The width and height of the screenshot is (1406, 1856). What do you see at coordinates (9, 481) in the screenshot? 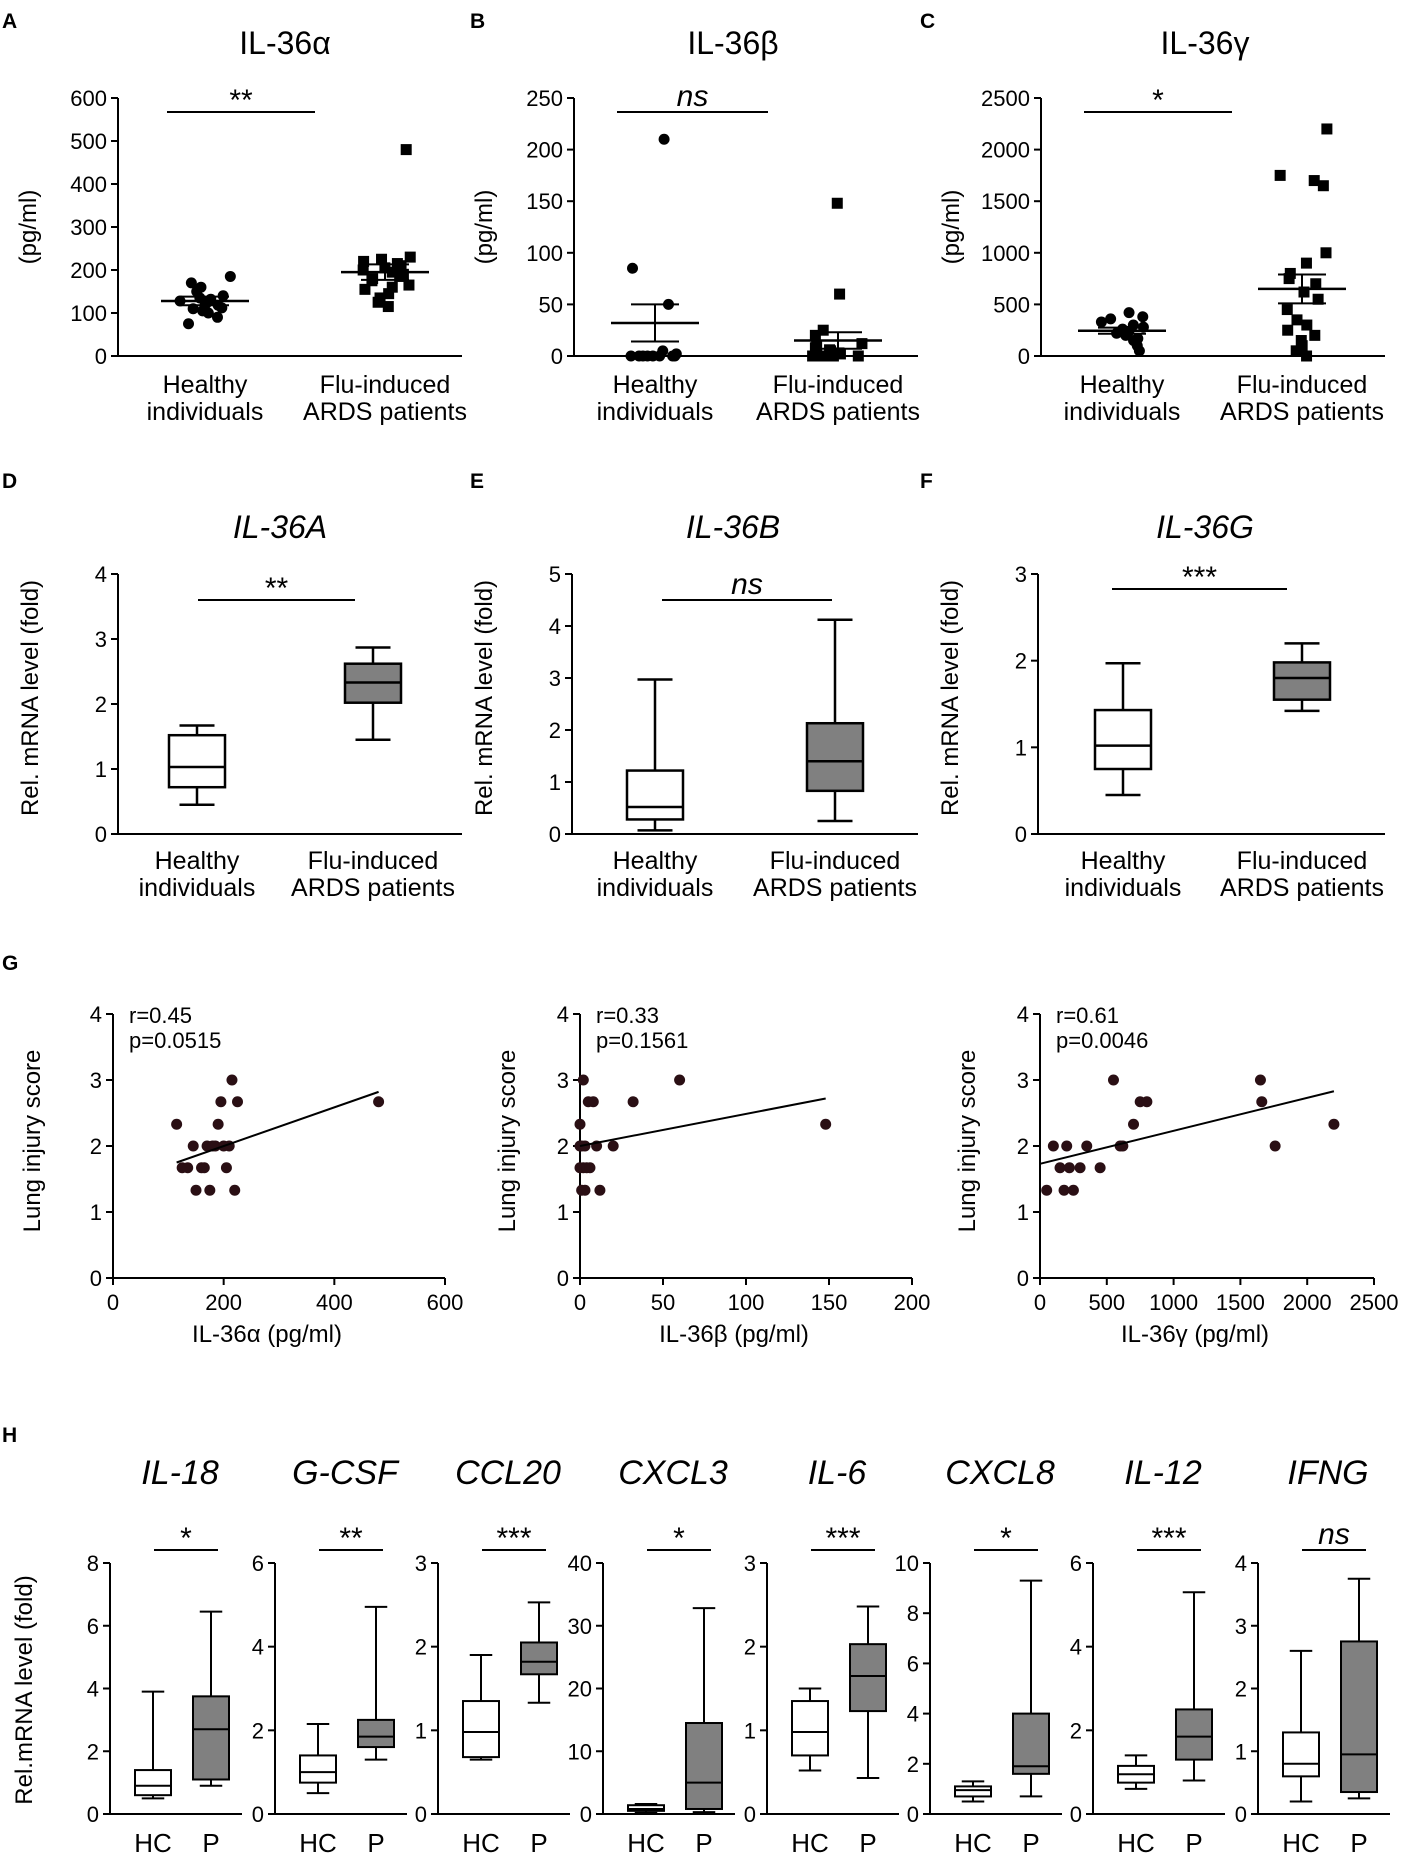
I see `panel-label-d: D` at bounding box center [9, 481].